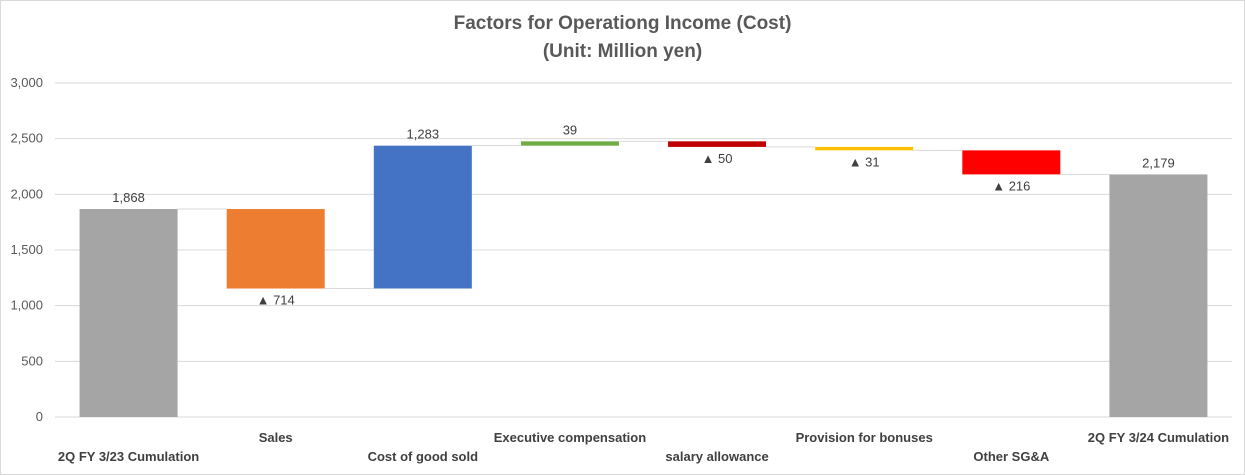 The width and height of the screenshot is (1245, 475). I want to click on y-tick-label: 0, so click(39, 416).